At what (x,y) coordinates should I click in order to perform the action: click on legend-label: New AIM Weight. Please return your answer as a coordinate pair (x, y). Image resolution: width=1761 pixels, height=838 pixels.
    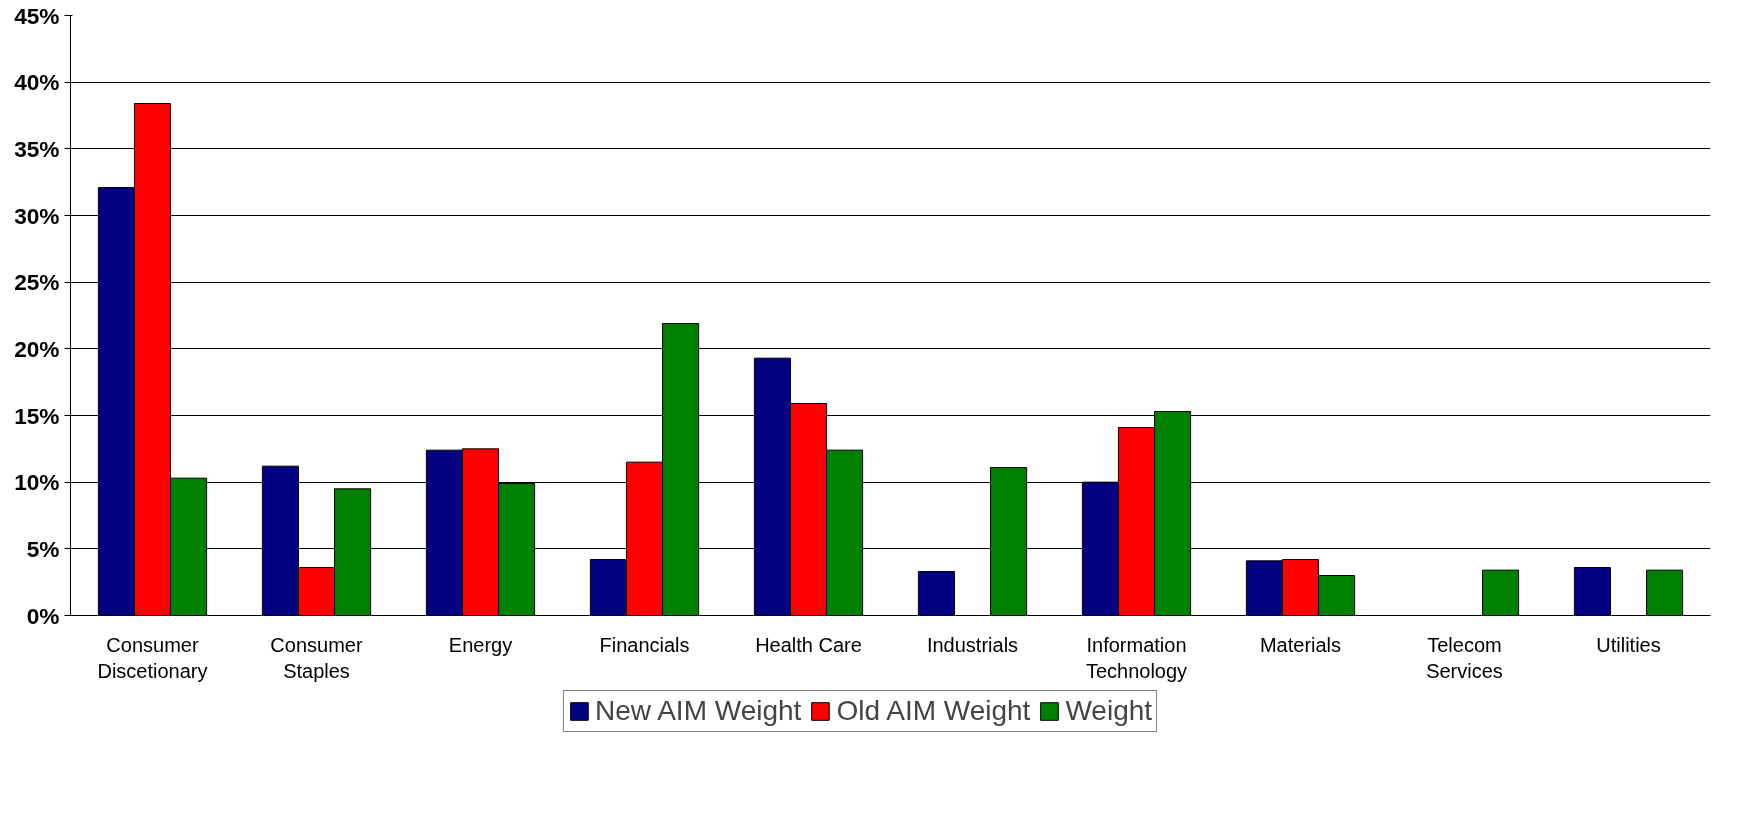
    Looking at the image, I should click on (698, 711).